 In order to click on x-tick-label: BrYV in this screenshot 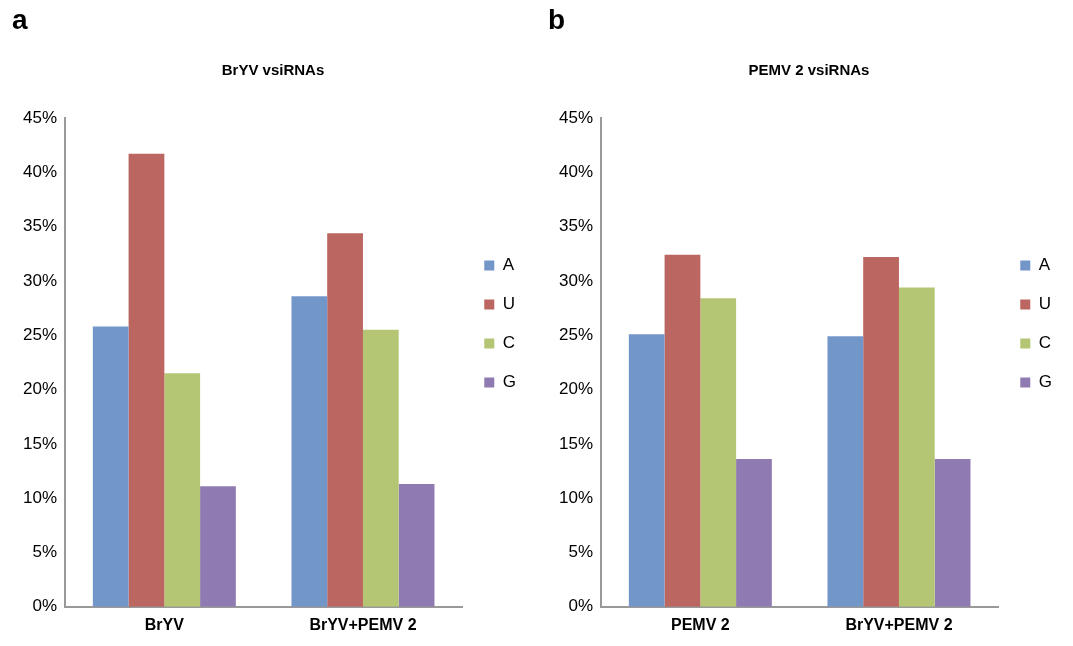, I will do `click(164, 624)`.